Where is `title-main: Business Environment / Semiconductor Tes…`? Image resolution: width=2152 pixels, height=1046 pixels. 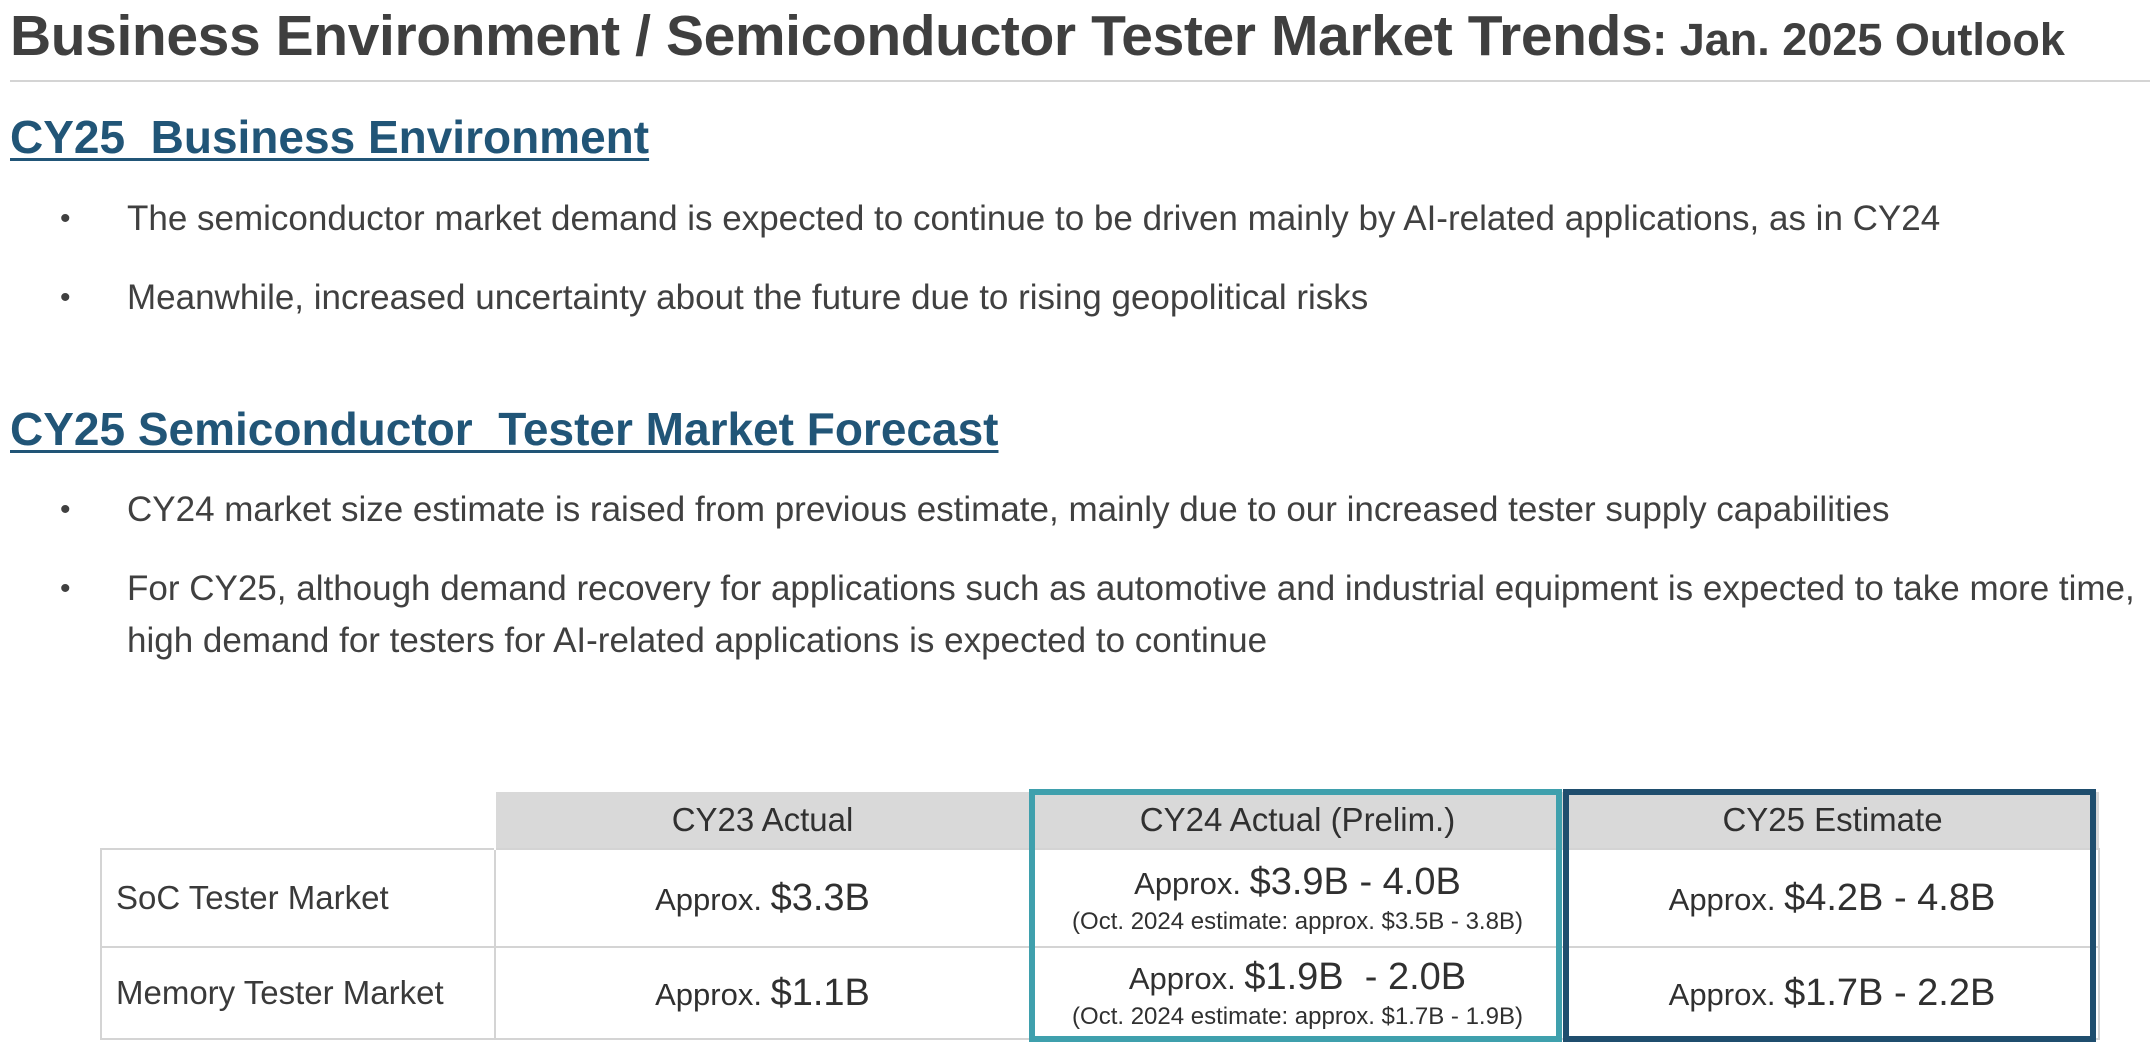
title-main: Business Environment / Semiconductor Tes… is located at coordinates (831, 36).